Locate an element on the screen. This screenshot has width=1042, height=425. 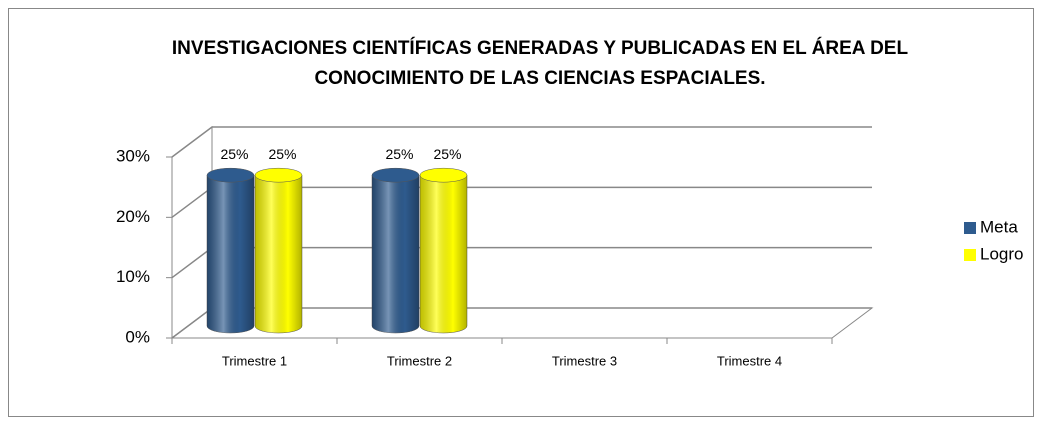
x-tick-label: Trimestre 1 is located at coordinates (254, 360).